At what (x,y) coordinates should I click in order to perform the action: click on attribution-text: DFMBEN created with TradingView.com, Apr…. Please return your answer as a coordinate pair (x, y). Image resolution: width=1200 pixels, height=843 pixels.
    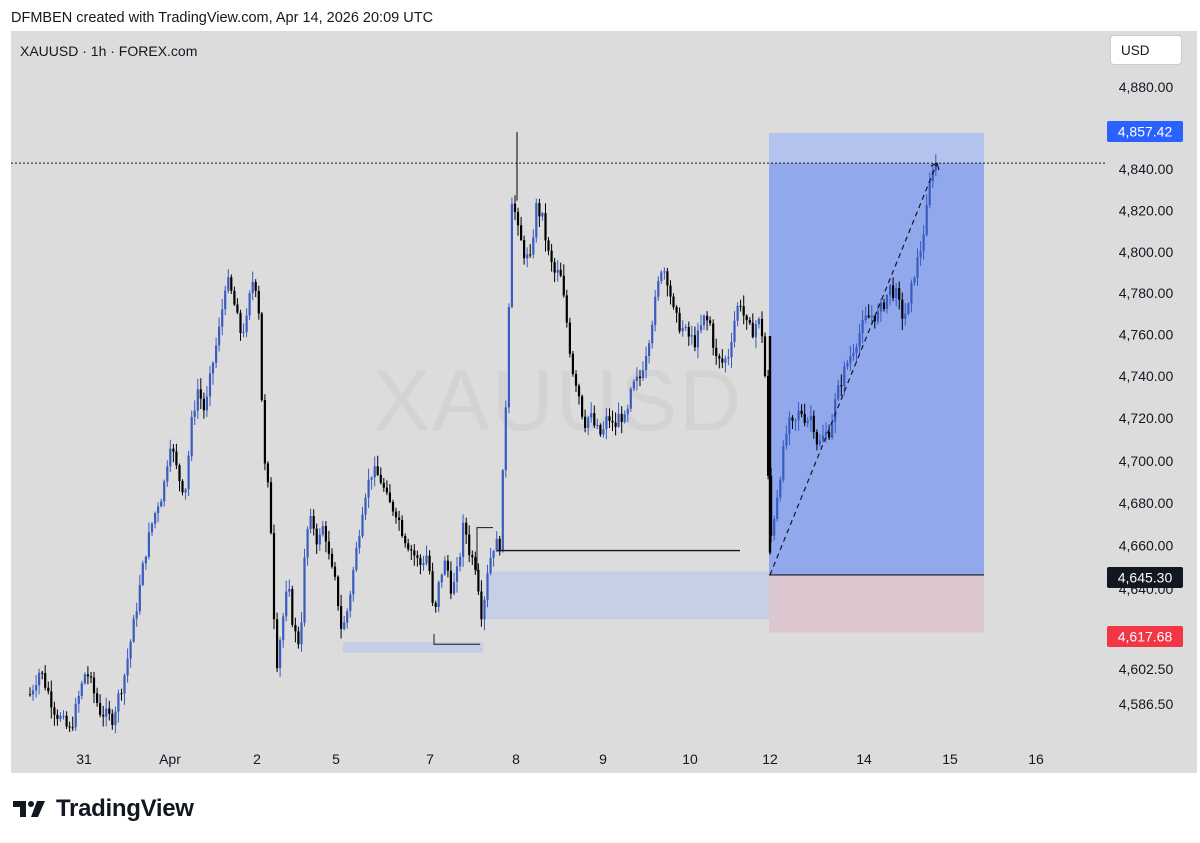
    Looking at the image, I should click on (222, 18).